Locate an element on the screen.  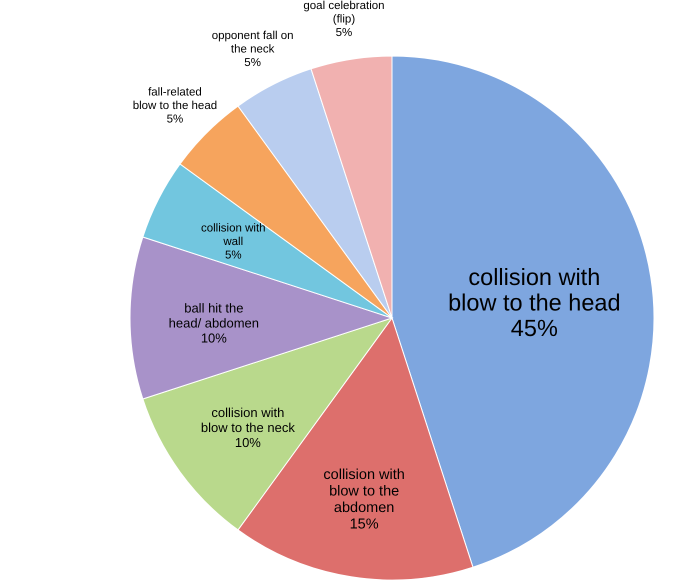
data-label: 15% is located at coordinates (364, 524).